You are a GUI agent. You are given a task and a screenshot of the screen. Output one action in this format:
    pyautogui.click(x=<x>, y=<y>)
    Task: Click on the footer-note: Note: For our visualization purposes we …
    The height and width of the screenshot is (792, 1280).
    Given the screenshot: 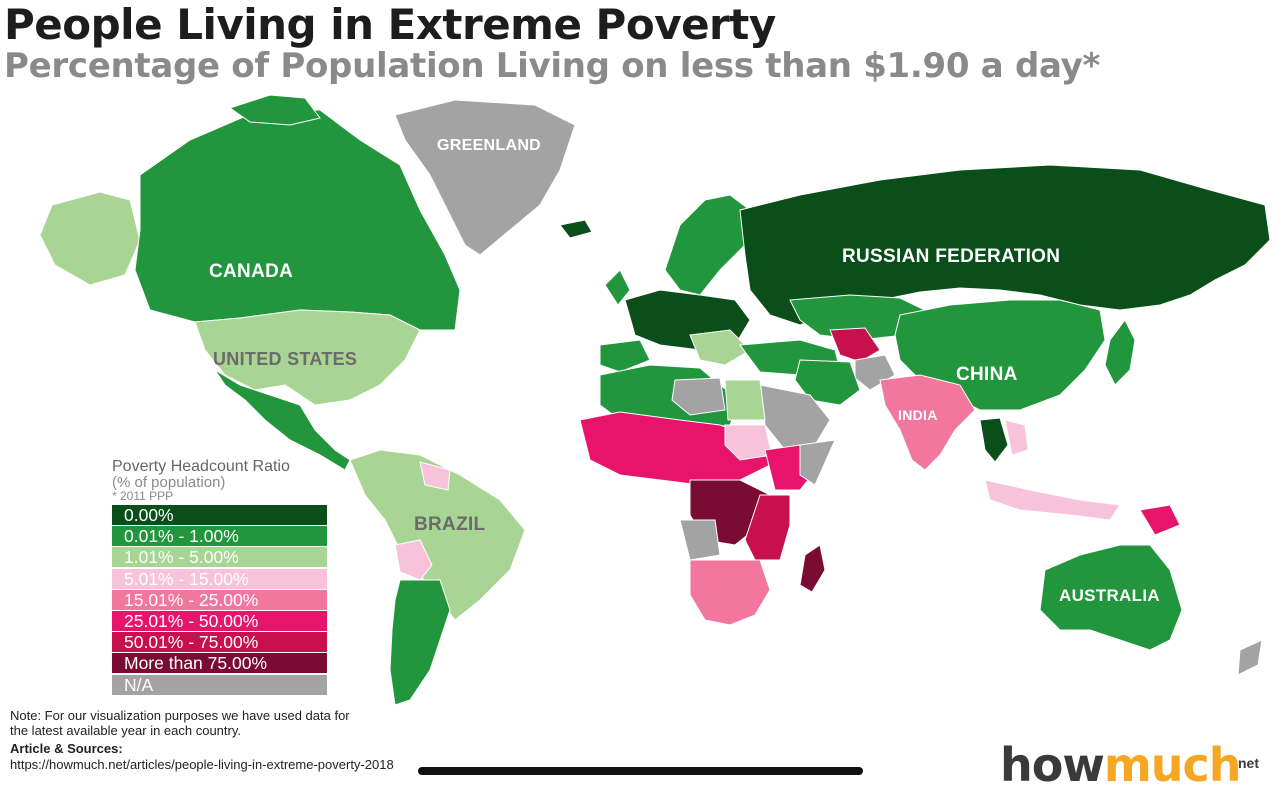 What is the action you would take?
    pyautogui.click(x=180, y=723)
    